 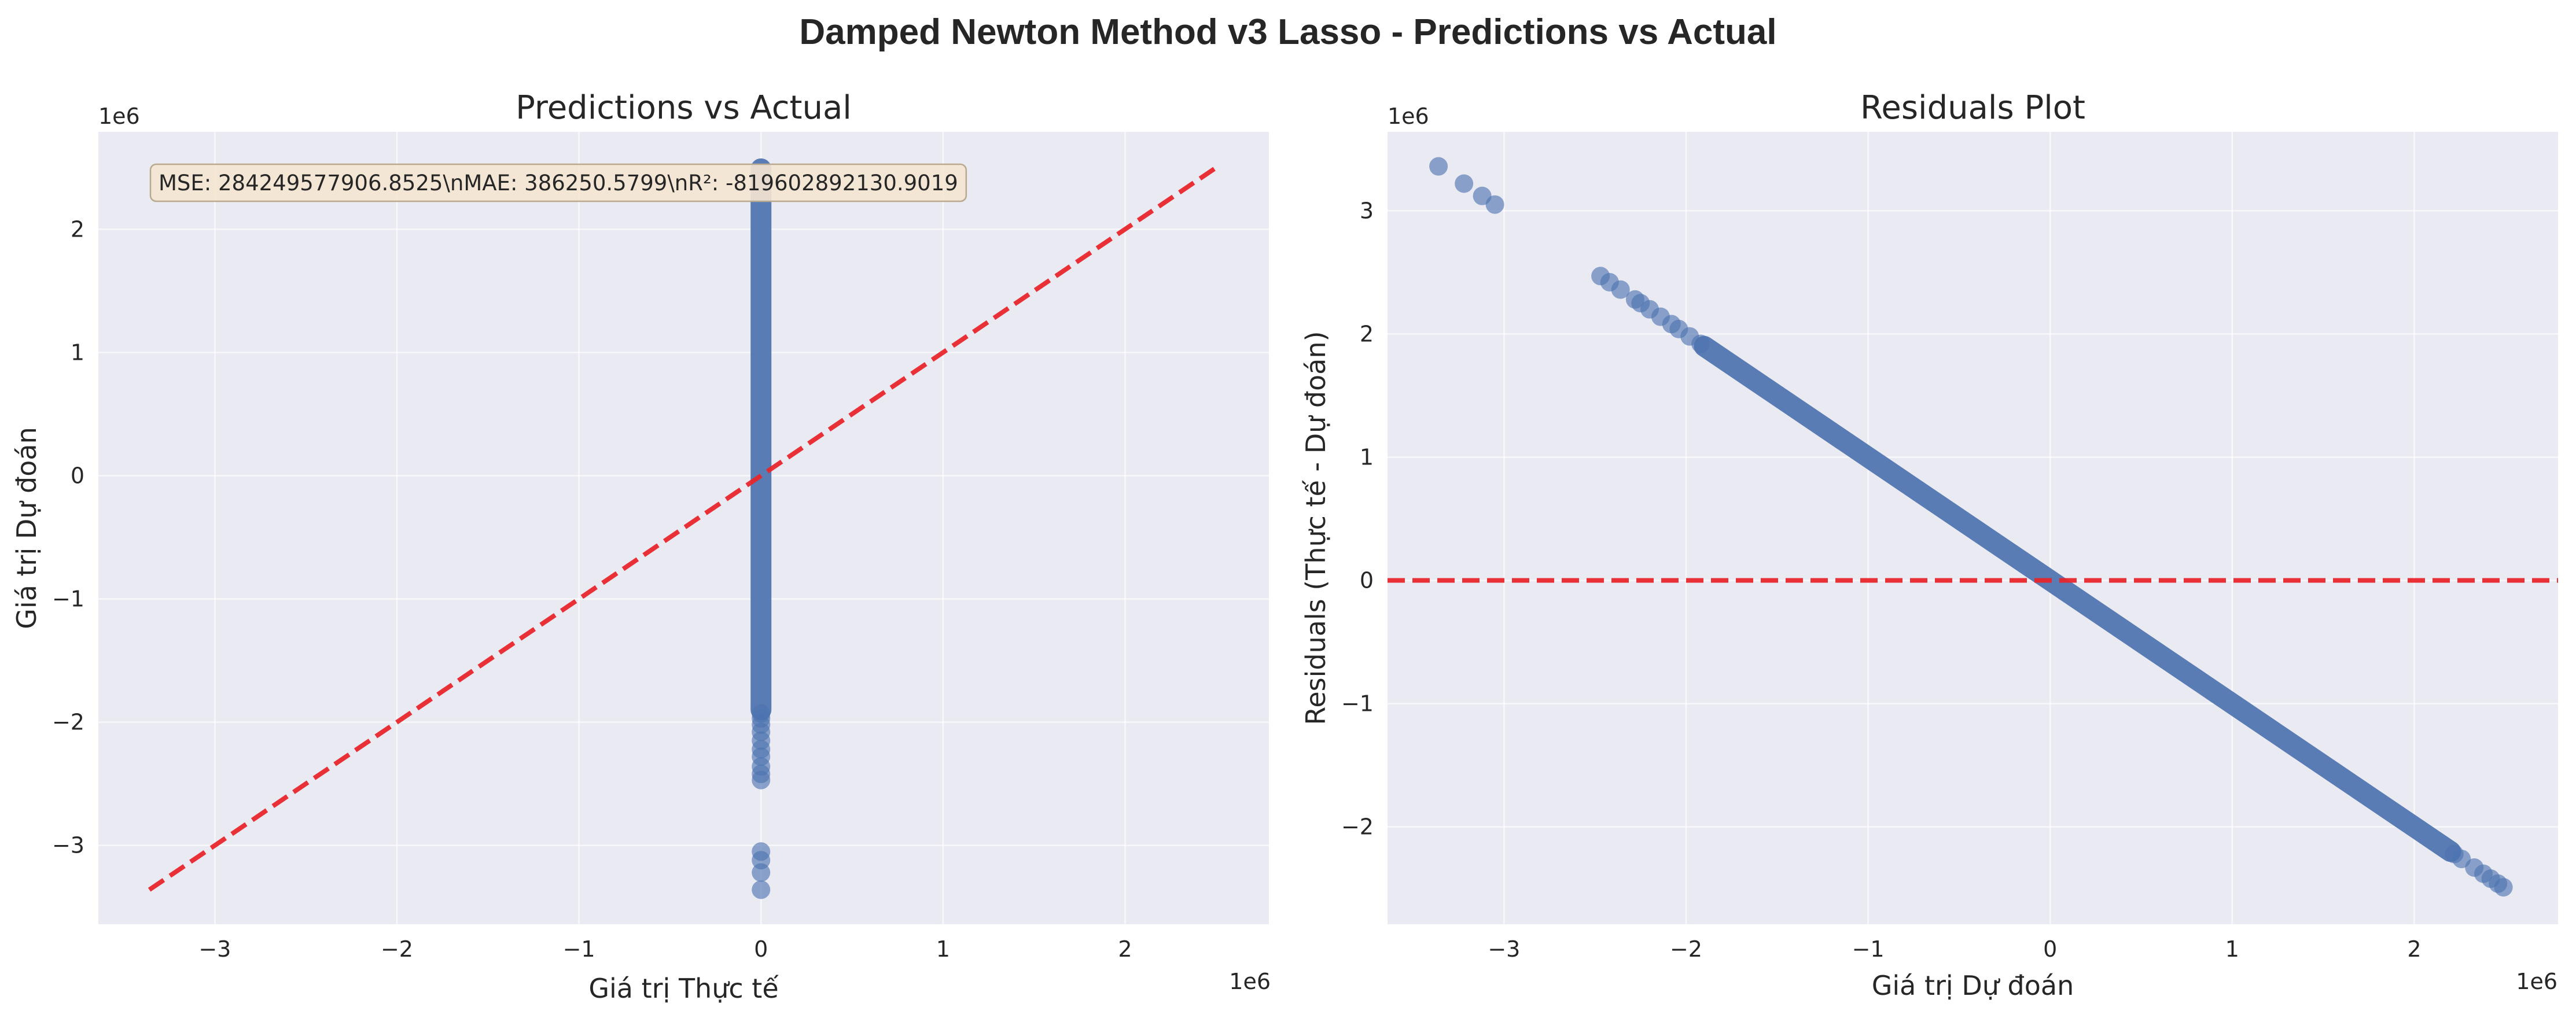 I want to click on y-axis-label: Residuals (Thực tế - Dự đoán), so click(x=1315, y=528).